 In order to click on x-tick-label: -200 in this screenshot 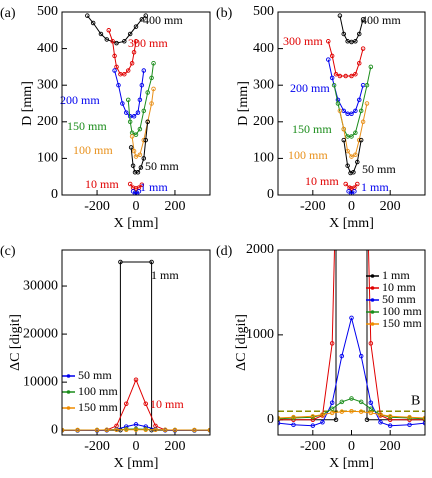, I will do `click(97, 446)`.